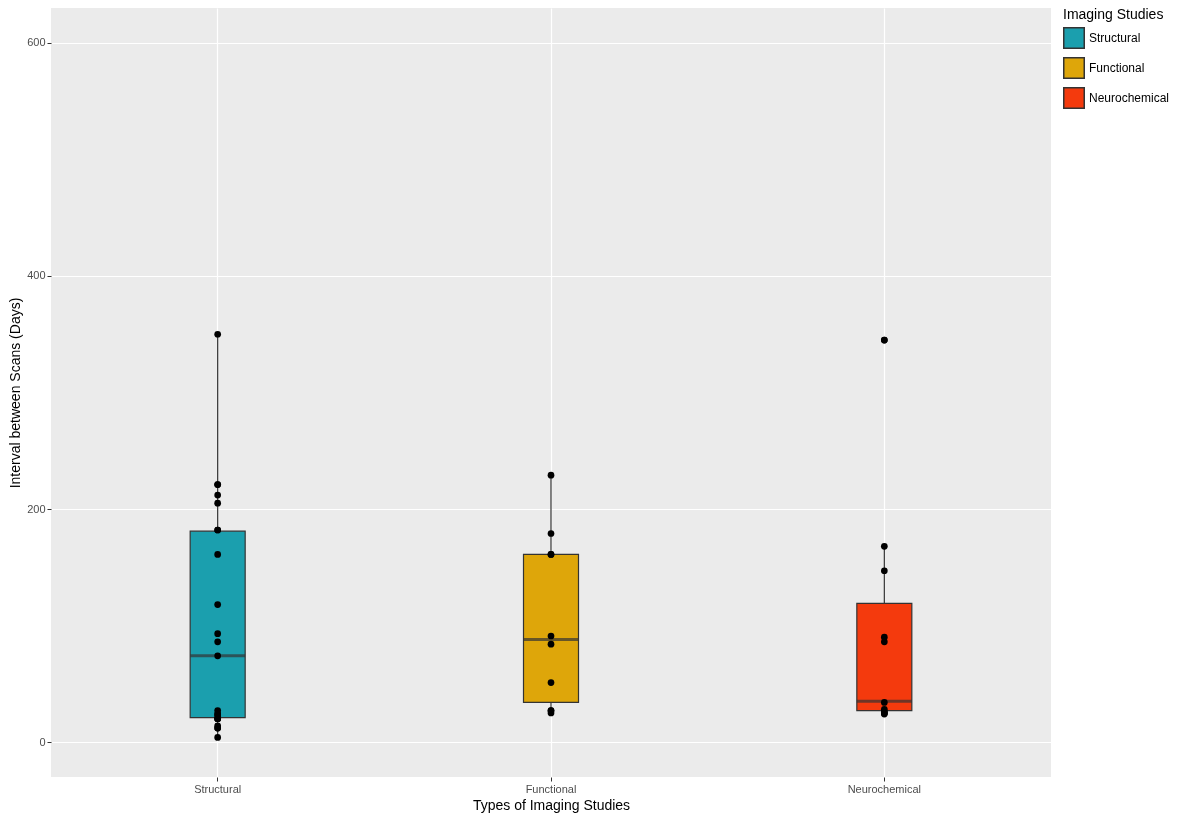 The image size is (1203, 836). Describe the element at coordinates (884, 788) in the screenshot. I see `x-tick-label: Neurochemical` at that location.